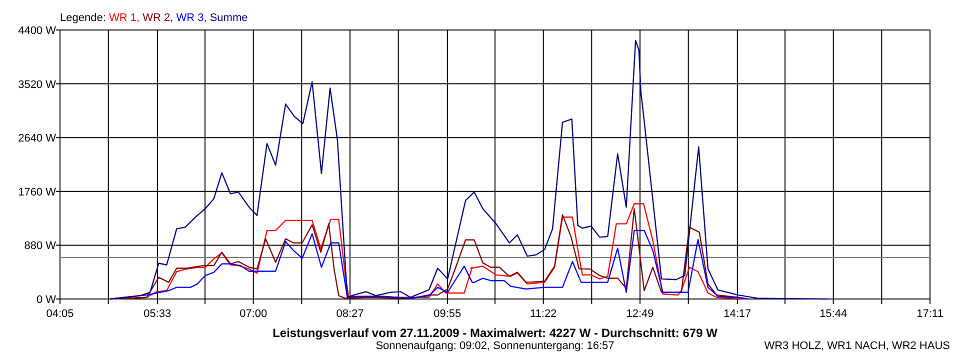  What do you see at coordinates (448, 314) in the screenshot?
I see `x-tick-label: 09:55` at bounding box center [448, 314].